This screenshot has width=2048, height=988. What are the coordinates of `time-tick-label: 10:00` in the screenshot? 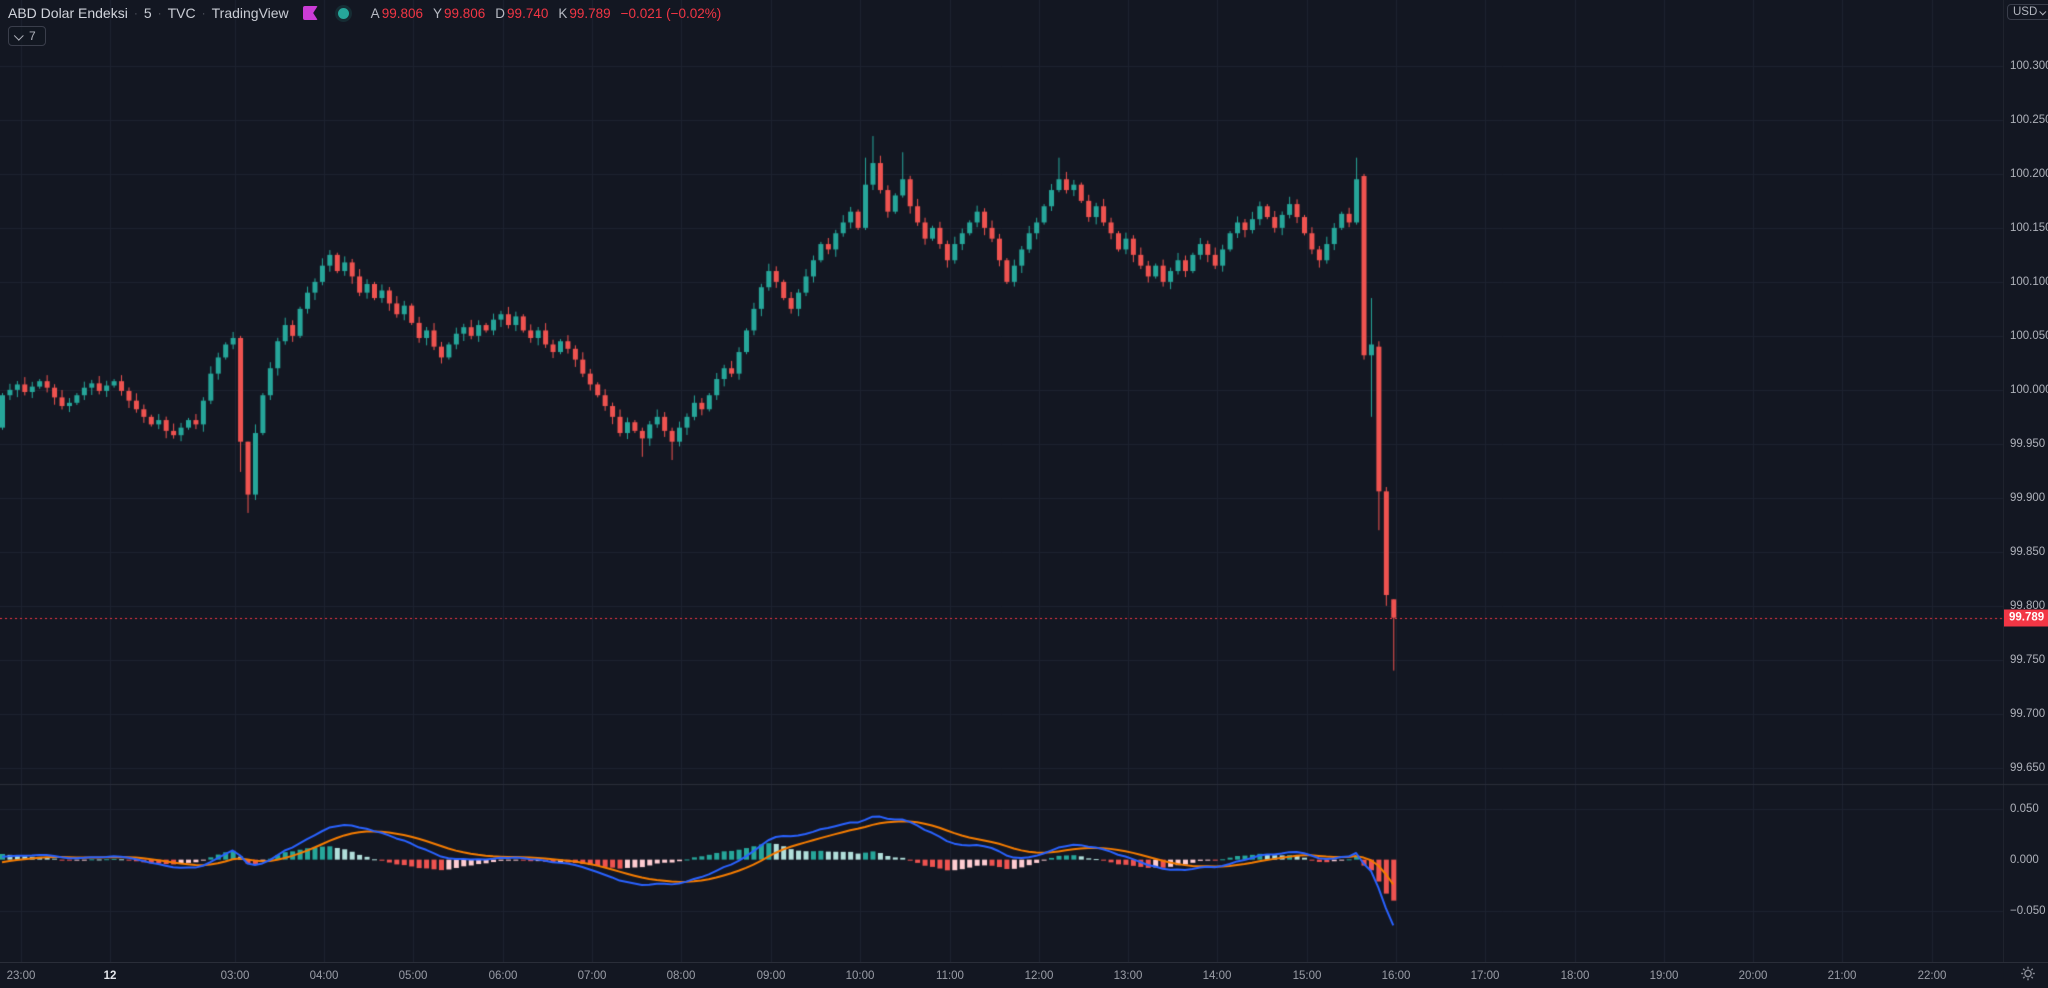 It's located at (860, 975).